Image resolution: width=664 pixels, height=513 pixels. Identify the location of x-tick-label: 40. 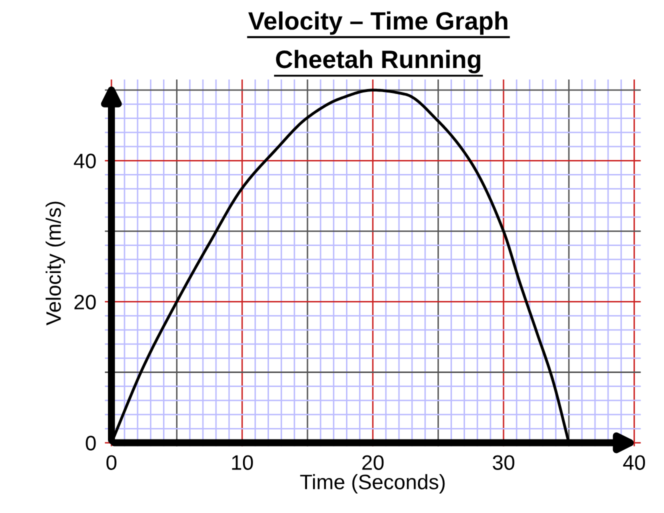
(634, 462).